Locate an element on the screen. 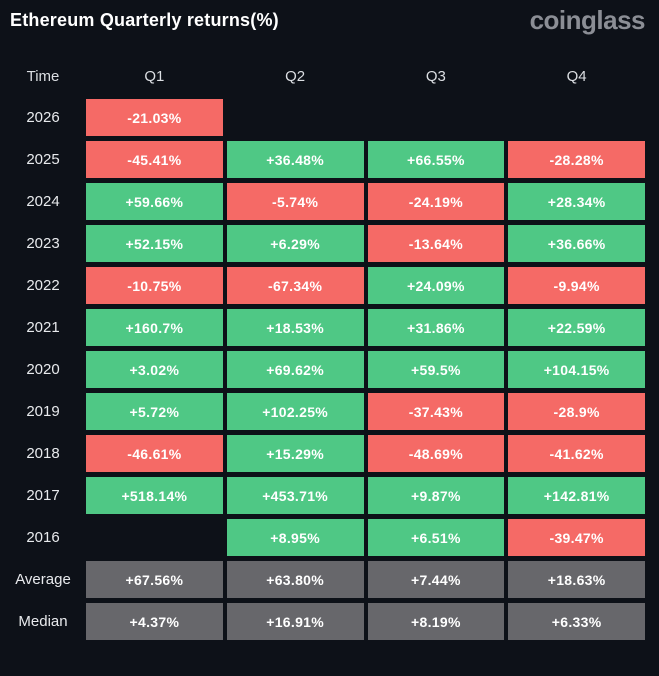 This screenshot has height=676, width=659. return-cell-q4: -9.94% is located at coordinates (576, 285).